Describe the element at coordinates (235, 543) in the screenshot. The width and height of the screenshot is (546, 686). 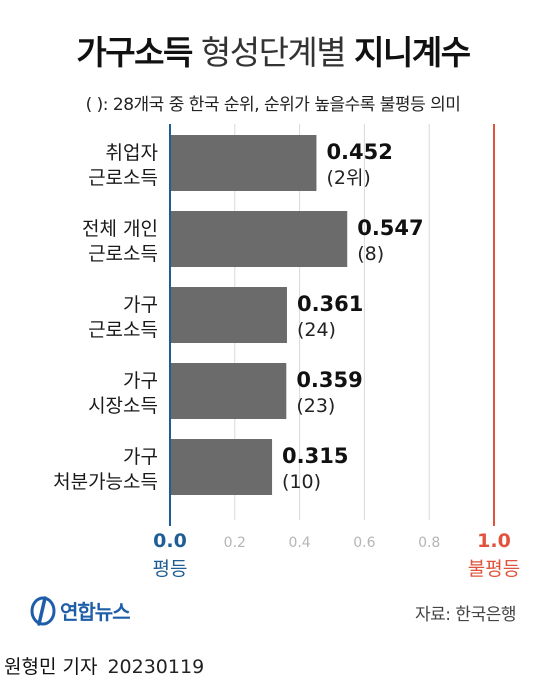
I see `x-tick-label: 0.2` at that location.